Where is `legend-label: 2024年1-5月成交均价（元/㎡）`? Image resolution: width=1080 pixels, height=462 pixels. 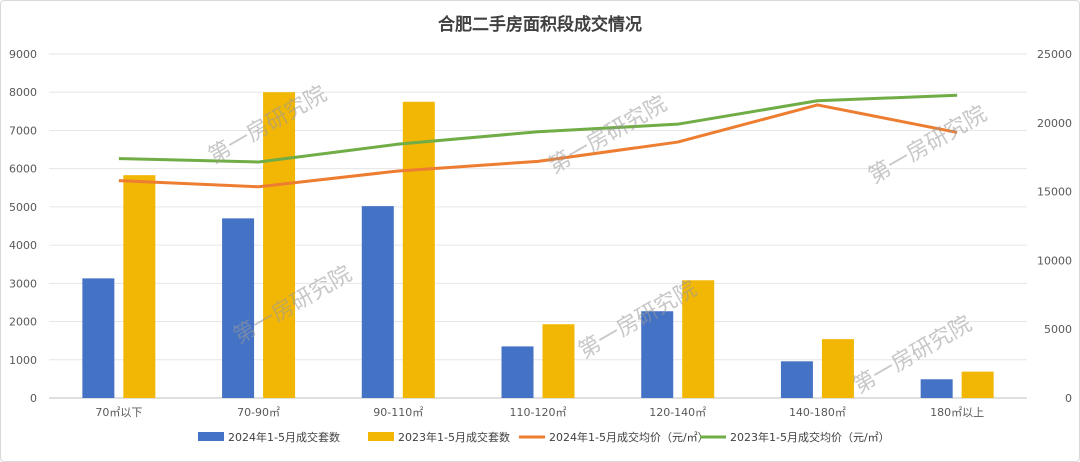
legend-label: 2024年1-5月成交均价（元/㎡） is located at coordinates (629, 437).